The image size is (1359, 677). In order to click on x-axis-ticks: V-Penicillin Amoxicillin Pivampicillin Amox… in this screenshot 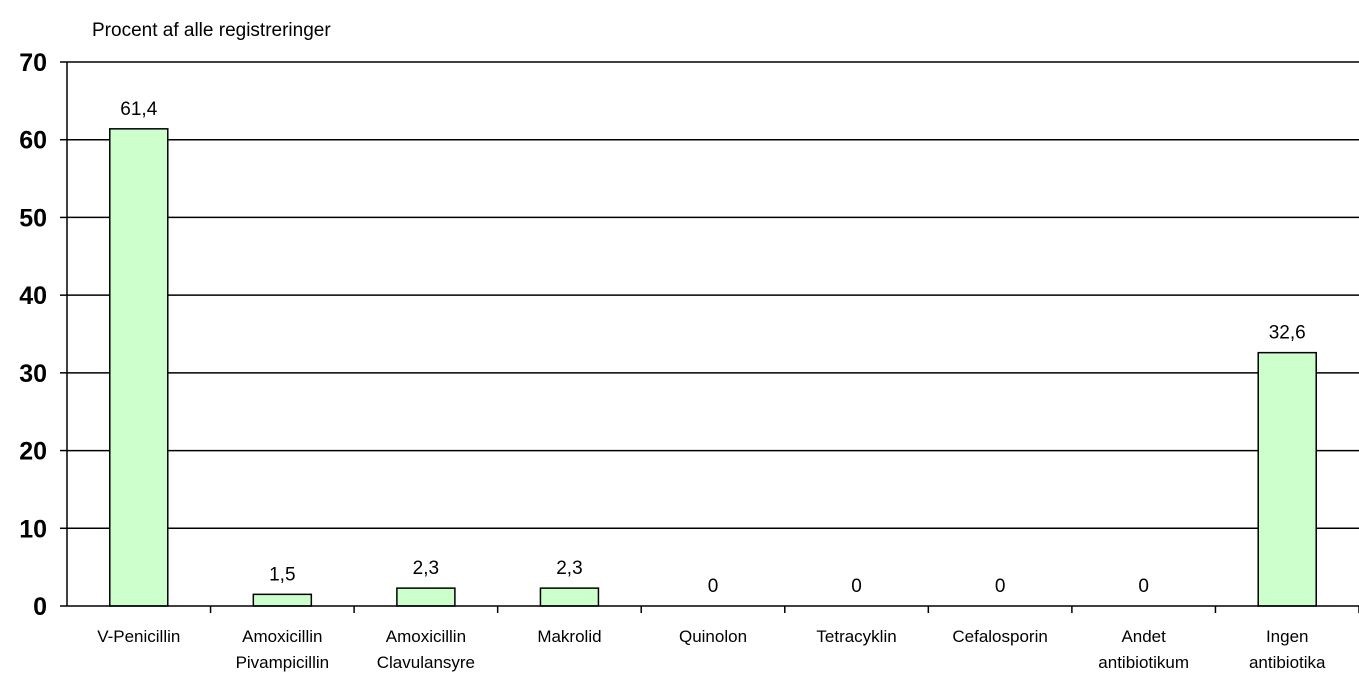, I will do `click(711, 649)`.